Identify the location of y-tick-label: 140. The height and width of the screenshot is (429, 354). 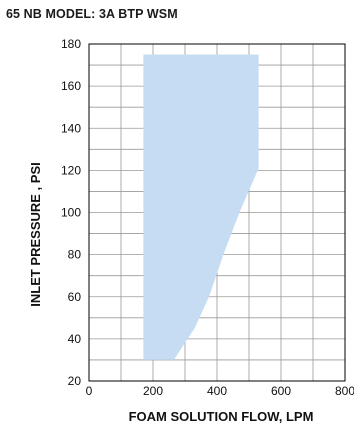
(71, 128).